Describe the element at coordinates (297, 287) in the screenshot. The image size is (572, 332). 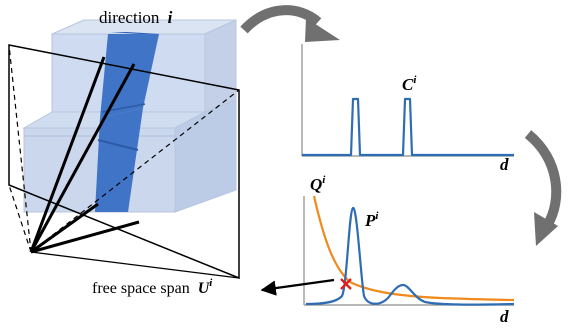
I see `free-space-arrow` at that location.